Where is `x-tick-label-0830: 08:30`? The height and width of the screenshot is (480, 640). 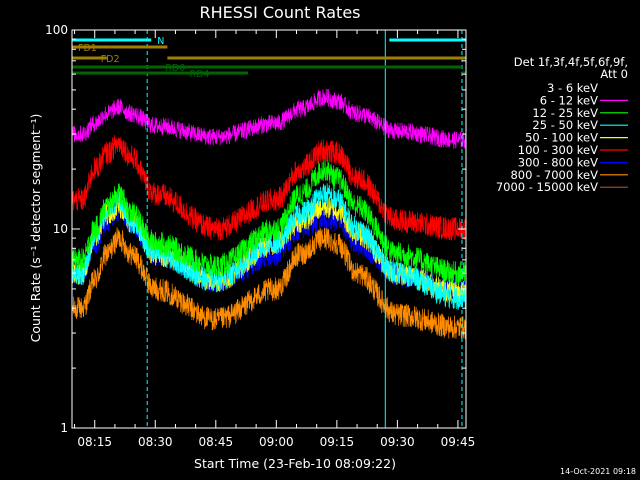 x-tick-label-0830: 08:30 is located at coordinates (155, 442).